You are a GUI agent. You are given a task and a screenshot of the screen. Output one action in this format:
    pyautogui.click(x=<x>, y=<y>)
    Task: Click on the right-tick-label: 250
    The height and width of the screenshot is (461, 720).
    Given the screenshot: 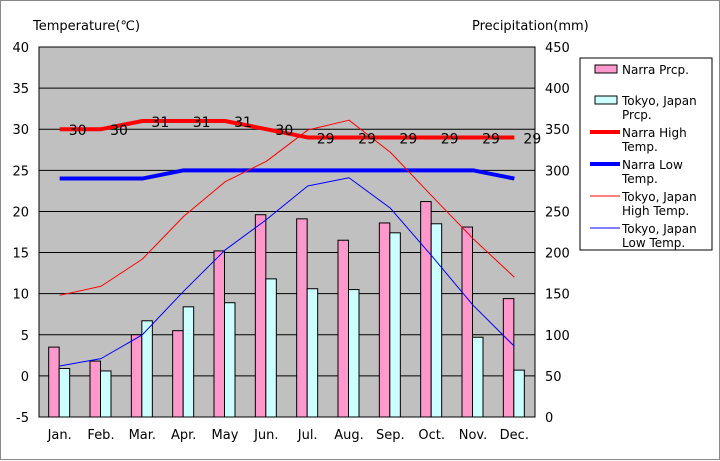 What is the action you would take?
    pyautogui.click(x=557, y=212)
    